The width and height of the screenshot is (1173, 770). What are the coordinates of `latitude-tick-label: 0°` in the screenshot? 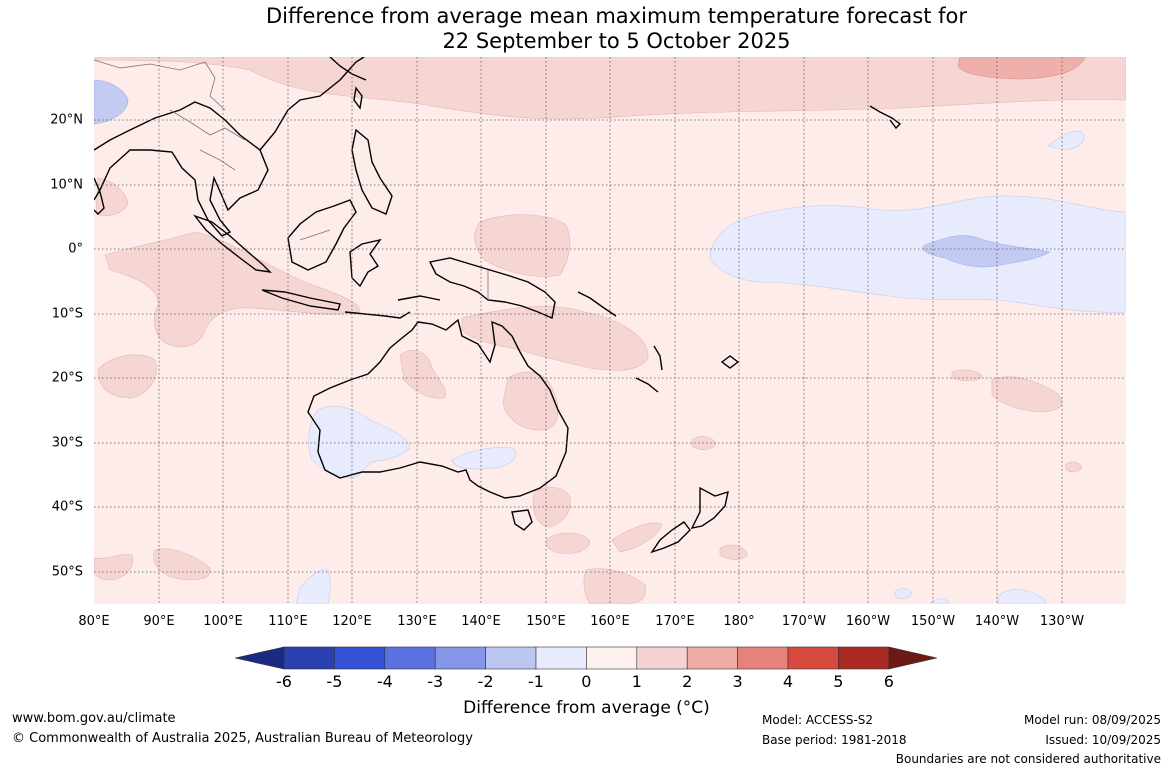 It's located at (75, 249).